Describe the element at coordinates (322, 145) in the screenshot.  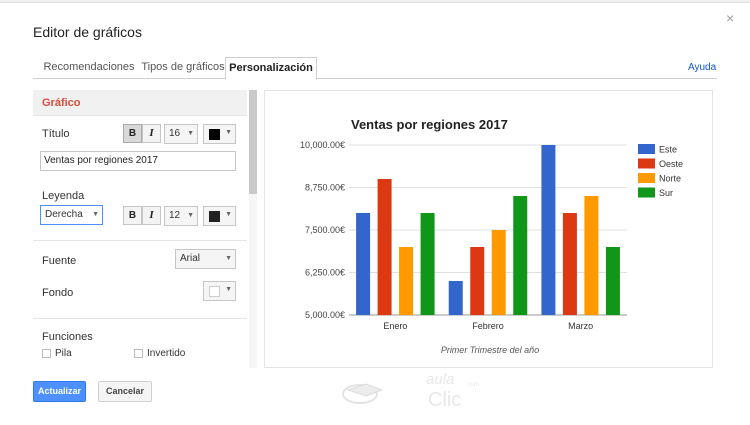
I see `y-tick-label: 10,000.00€` at that location.